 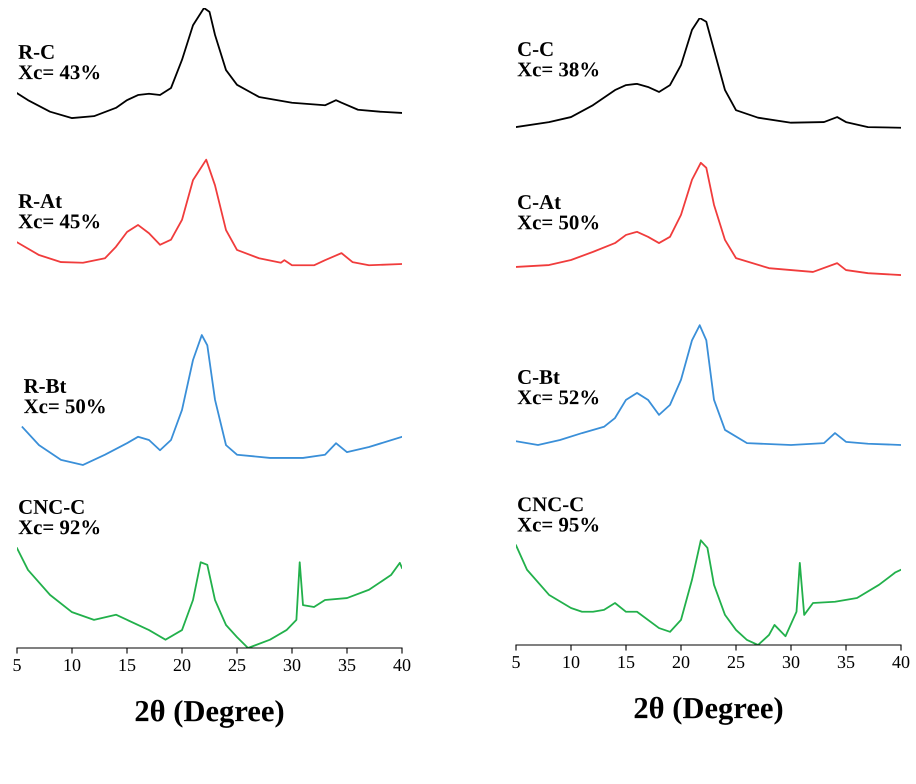 I want to click on series-label: R-At Xc= 45%, so click(x=59, y=211).